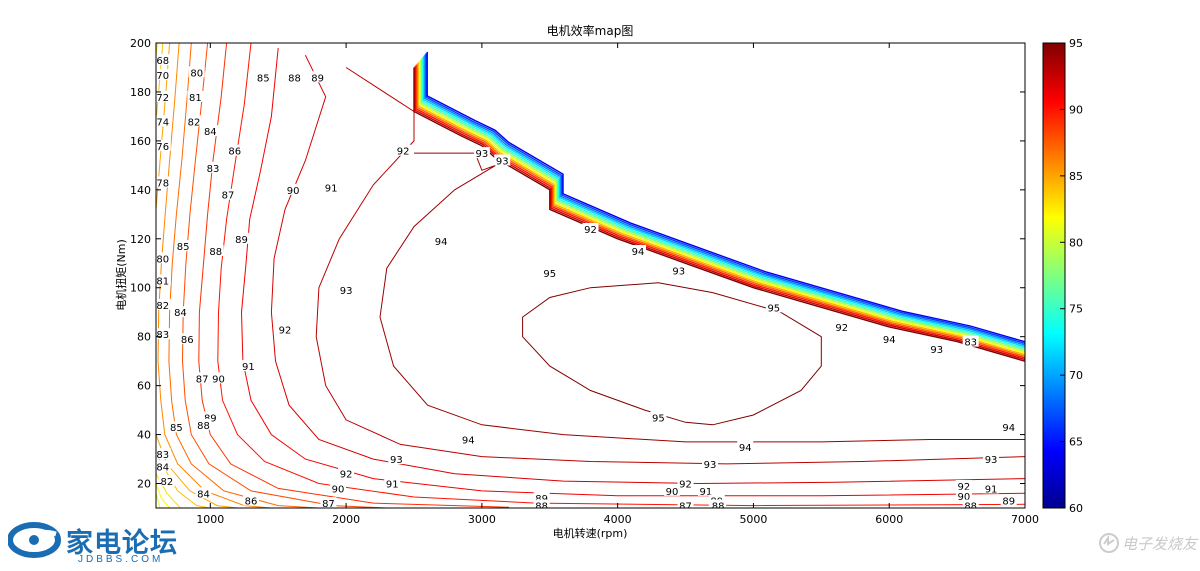 This screenshot has height=571, width=1200. I want to click on colorbar-tick-label: 90, so click(1076, 109).